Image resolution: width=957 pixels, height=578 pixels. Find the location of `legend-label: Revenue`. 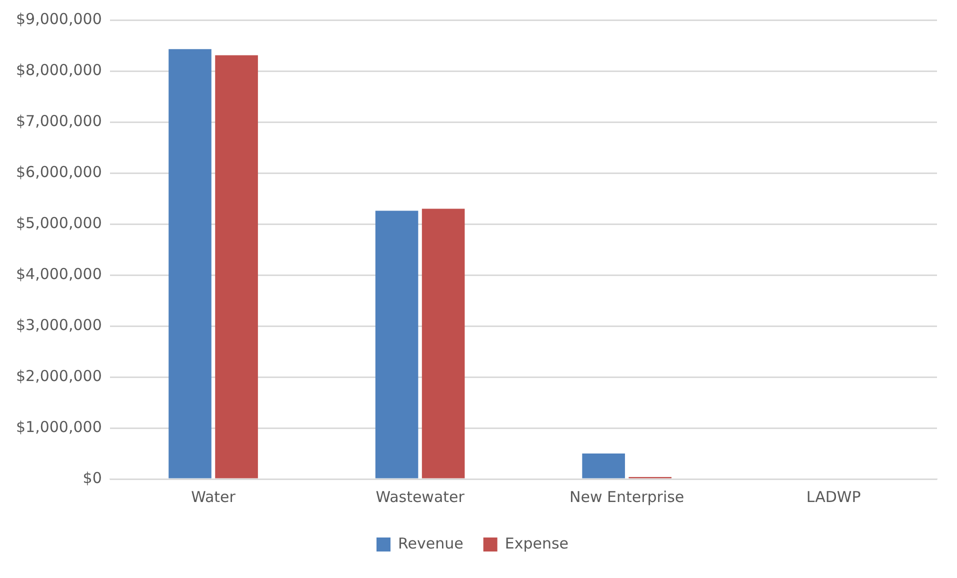

legend-label: Revenue is located at coordinates (431, 543).